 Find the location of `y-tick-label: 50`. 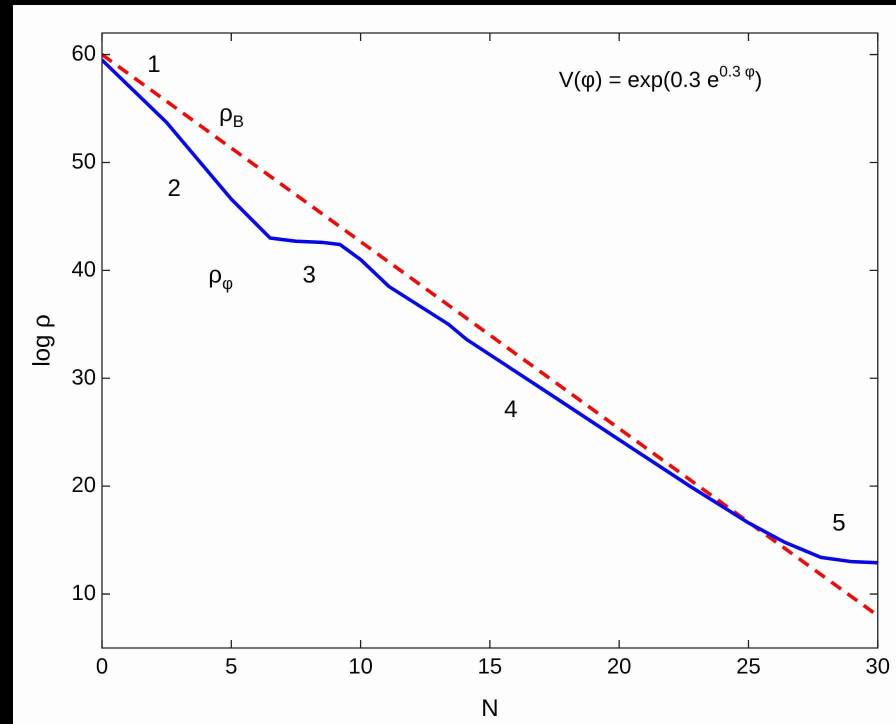

y-tick-label: 50 is located at coordinates (84, 161).